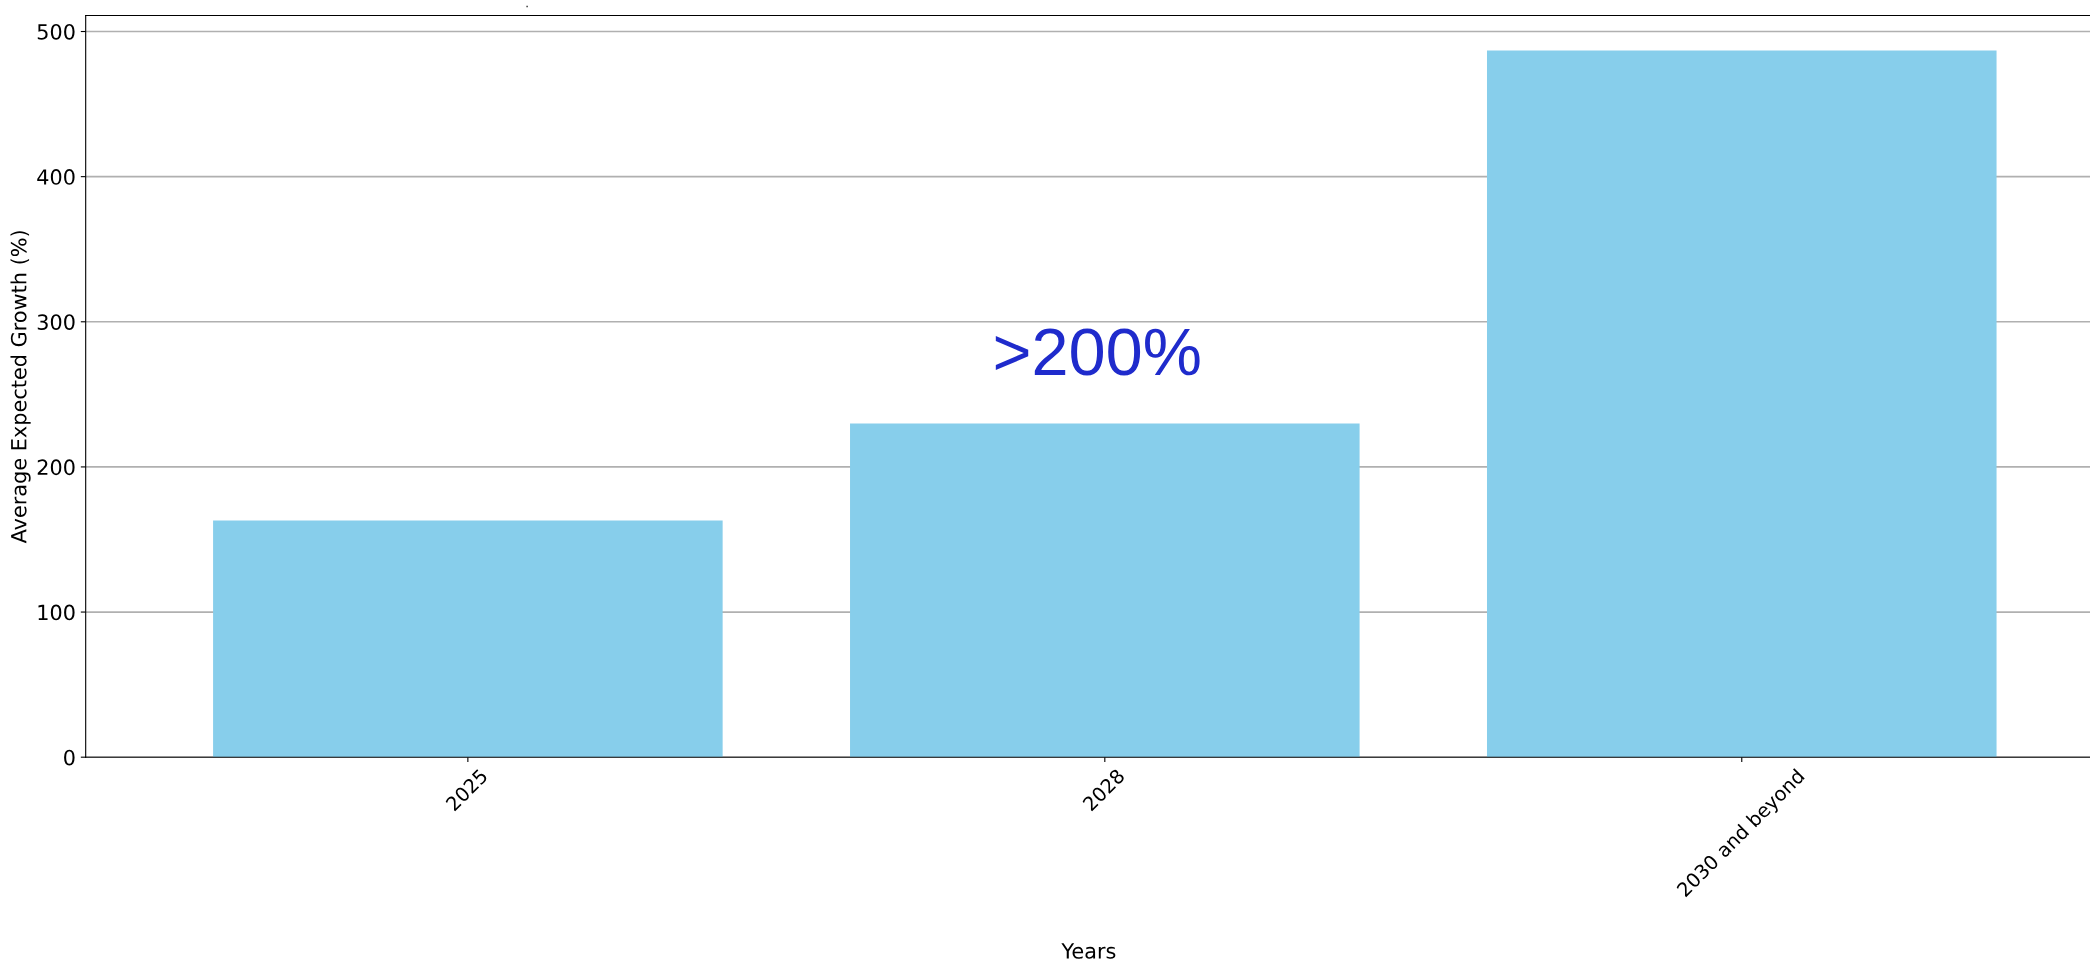 The width and height of the screenshot is (2090, 972). What do you see at coordinates (56, 612) in the screenshot?
I see `y-tick-label: 100` at bounding box center [56, 612].